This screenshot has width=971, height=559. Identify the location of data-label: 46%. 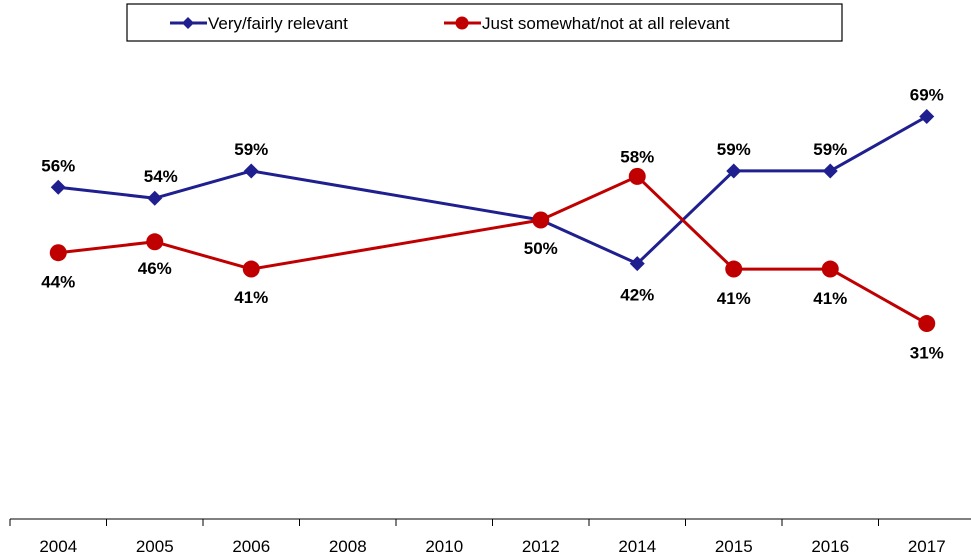
(155, 268).